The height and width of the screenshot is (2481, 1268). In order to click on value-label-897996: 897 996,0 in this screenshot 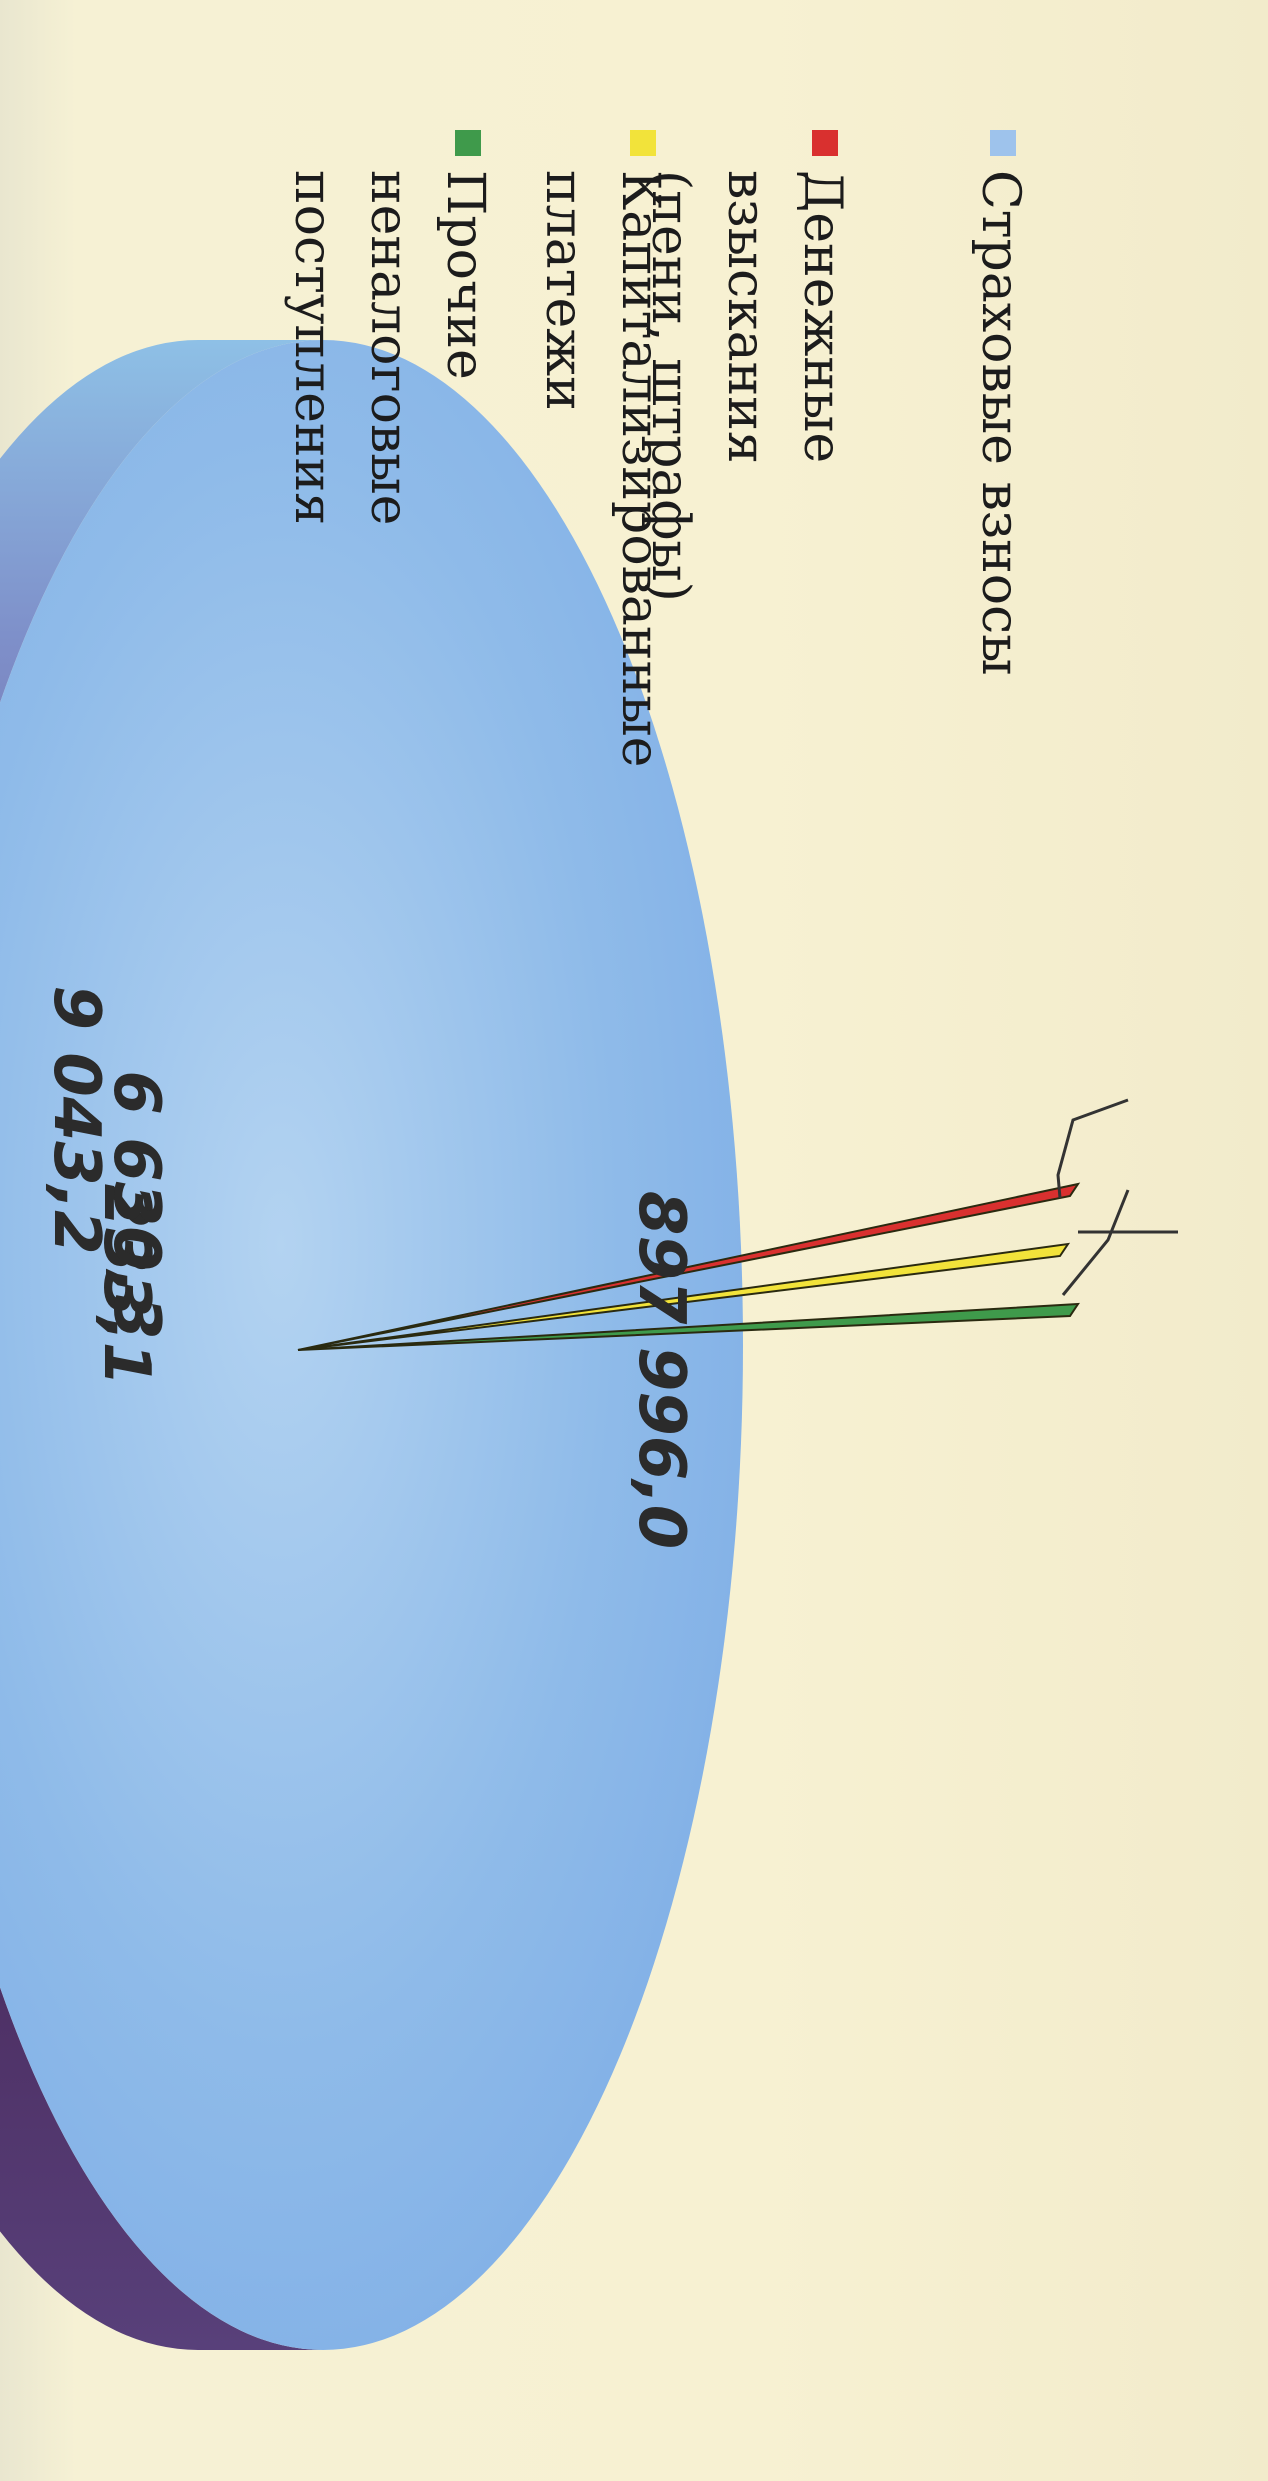, I will do `click(661, 1370)`.